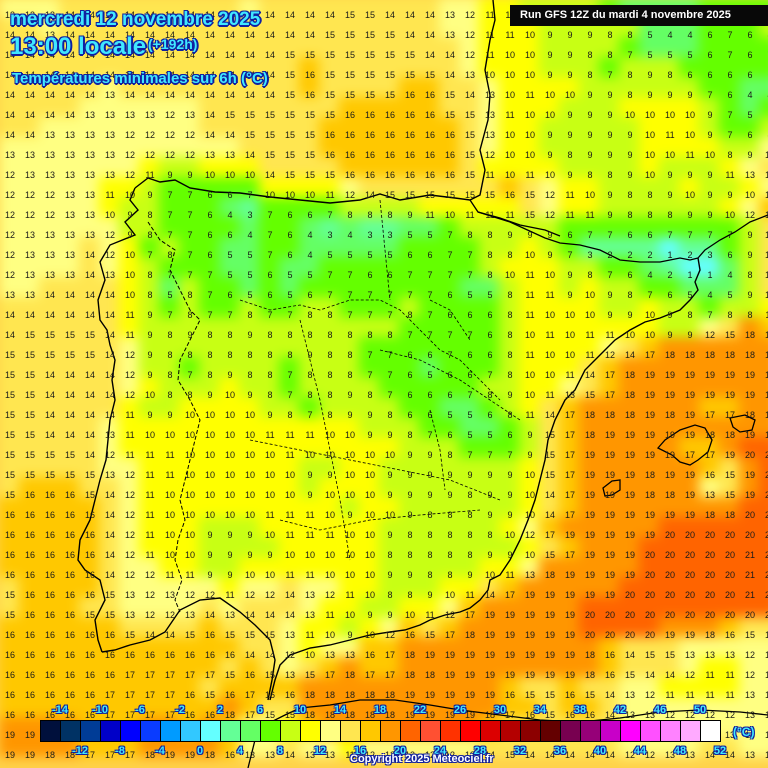 Image resolution: width=768 pixels, height=768 pixels. I want to click on grid-value: 3, so click(390, 235).